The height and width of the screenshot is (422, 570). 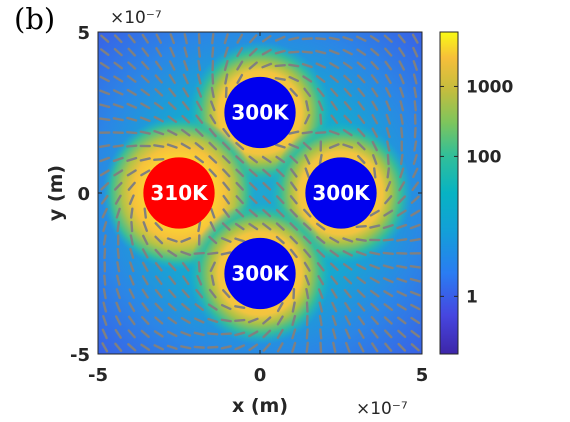 What do you see at coordinates (476, 192) in the screenshot?
I see `colorbar-ticks: 1 100 1000` at bounding box center [476, 192].